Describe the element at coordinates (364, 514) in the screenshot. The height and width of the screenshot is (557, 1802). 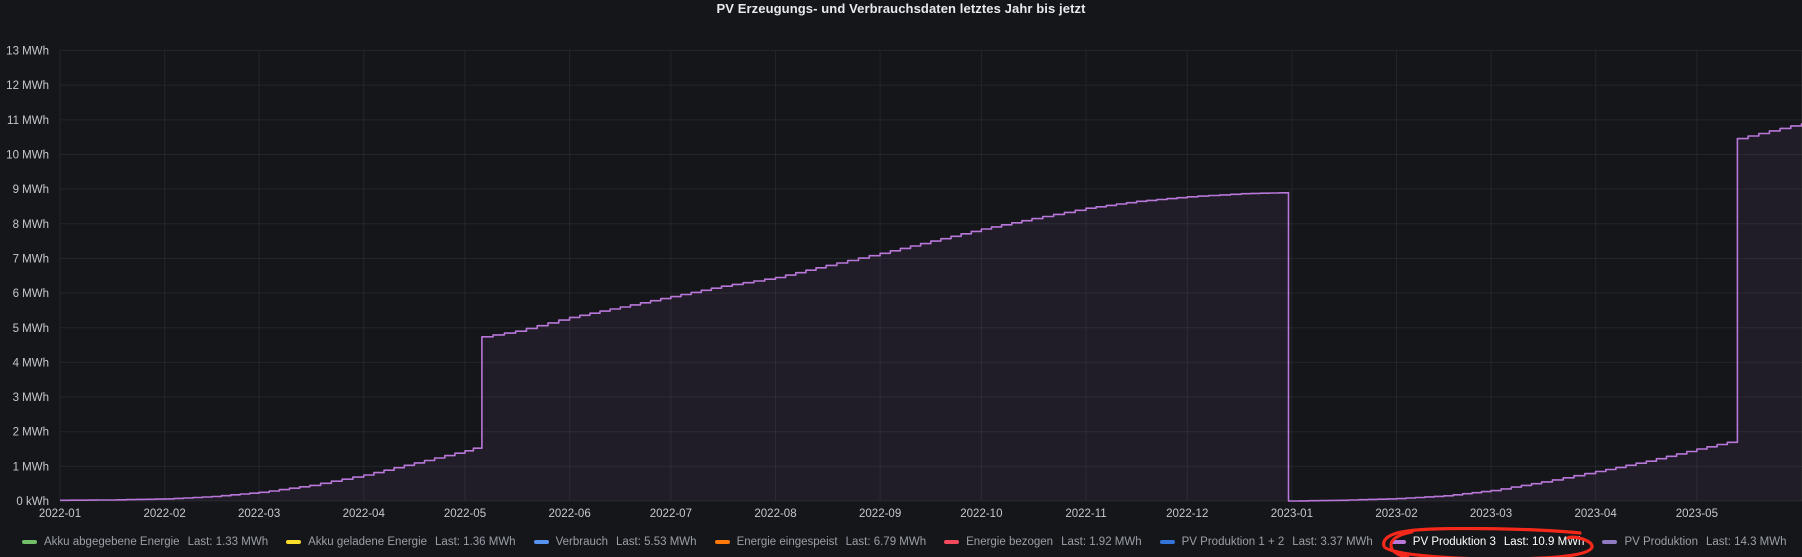
I see `x-axis-tick-label: 2022-04` at that location.